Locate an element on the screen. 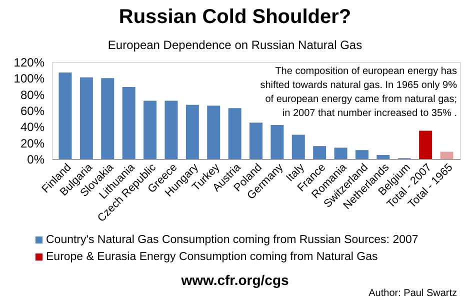 The height and width of the screenshot is (300, 470). text: Author: Paul Swartz is located at coordinates (412, 293).